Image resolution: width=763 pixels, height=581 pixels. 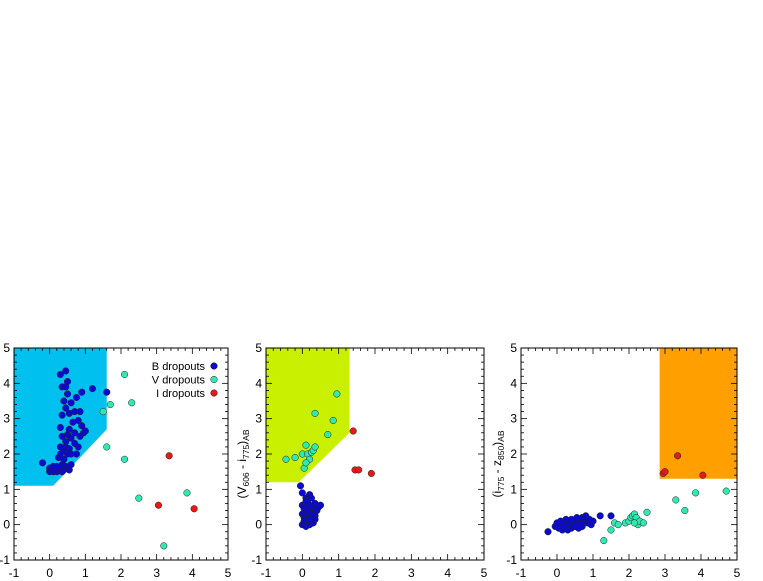 I want to click on panel-2: -1 0 1 2 3 4 5 -1 0 1 2 3 4 5 (V606 - i775)AB, so click(x=361, y=460).